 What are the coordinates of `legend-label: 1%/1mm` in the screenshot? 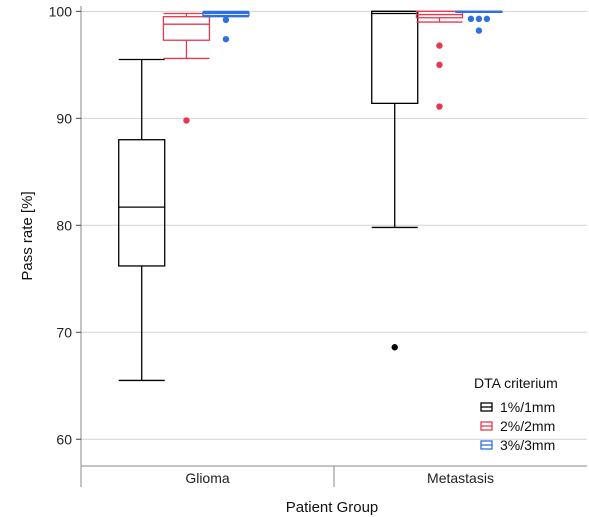 It's located at (527, 407).